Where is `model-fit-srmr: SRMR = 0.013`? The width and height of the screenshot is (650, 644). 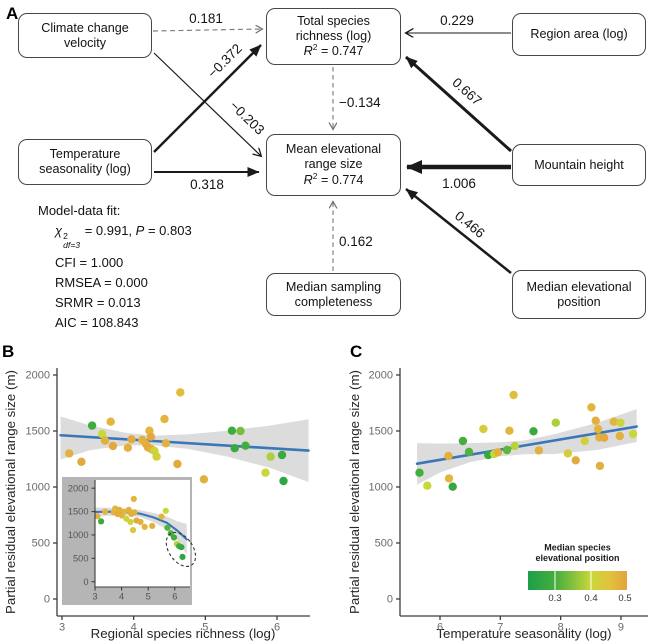 model-fit-srmr: SRMR = 0.013 is located at coordinates (98, 303).